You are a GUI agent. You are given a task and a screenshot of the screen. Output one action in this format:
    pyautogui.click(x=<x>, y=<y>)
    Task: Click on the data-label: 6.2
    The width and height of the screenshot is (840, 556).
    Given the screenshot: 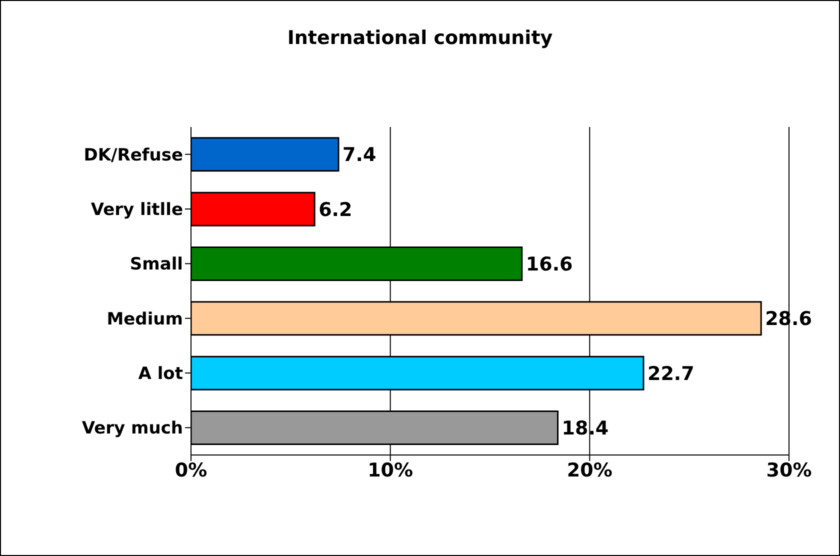 What is the action you would take?
    pyautogui.click(x=335, y=209)
    